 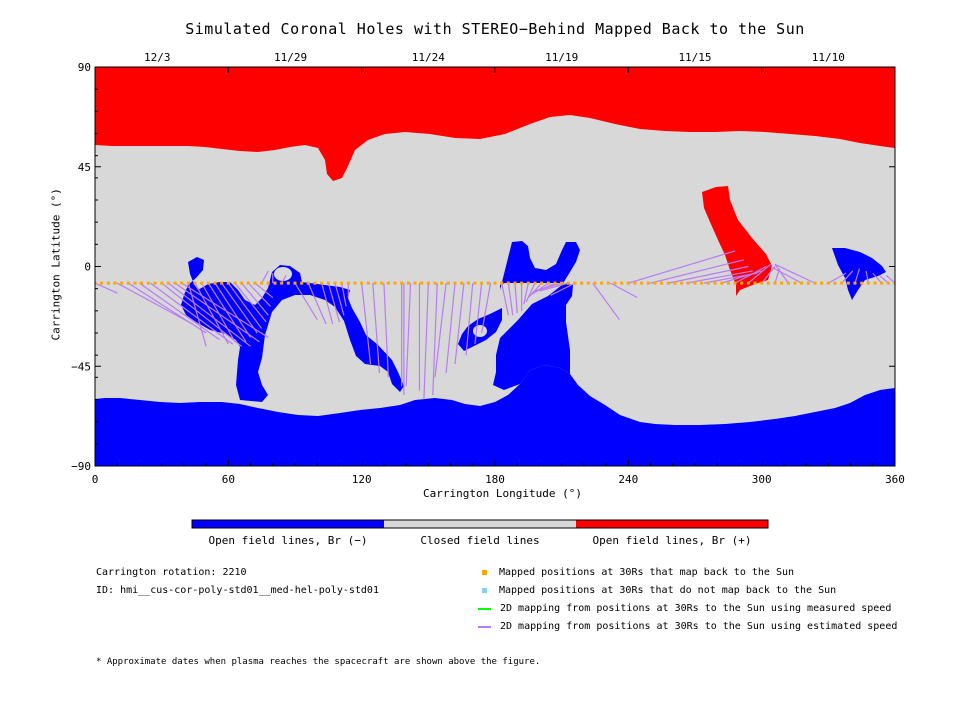 I want to click on colorbar-negative, so click(x=288, y=524).